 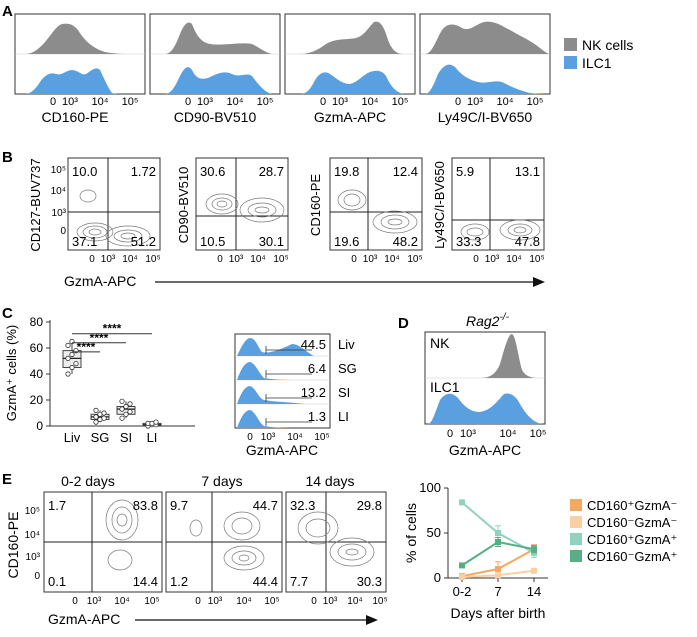 I want to click on plot-title: 7 days, so click(x=221, y=481).